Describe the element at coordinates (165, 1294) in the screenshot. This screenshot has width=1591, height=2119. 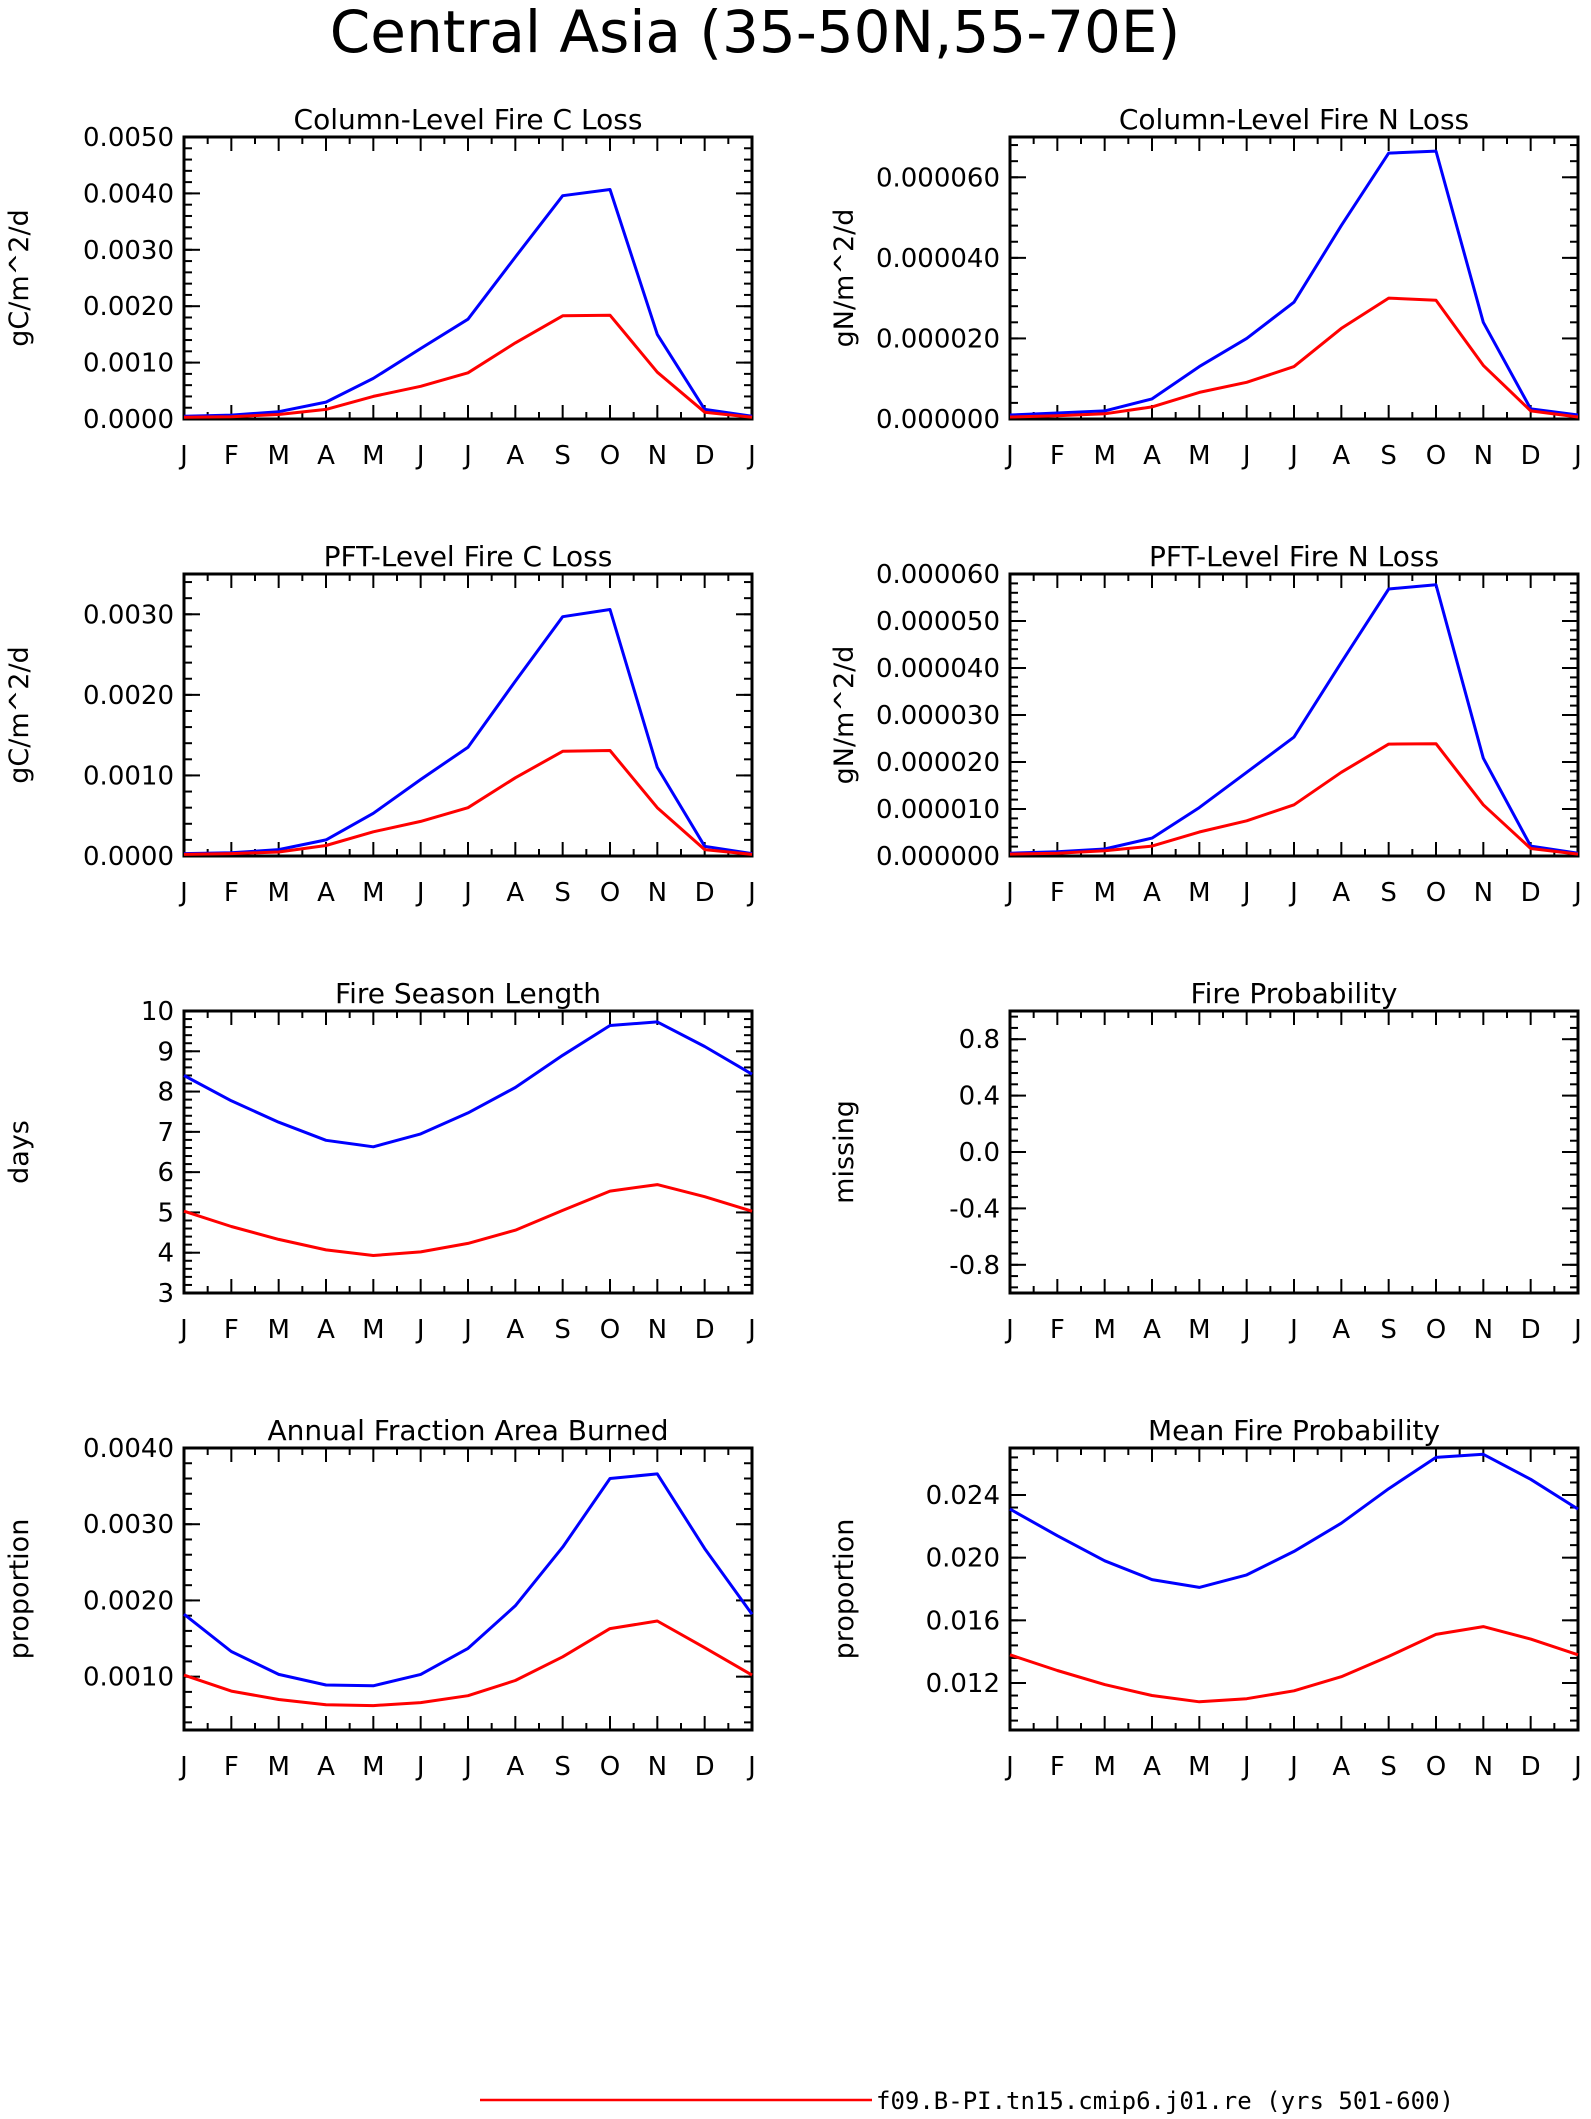
I see `y-tick-label: 3` at that location.